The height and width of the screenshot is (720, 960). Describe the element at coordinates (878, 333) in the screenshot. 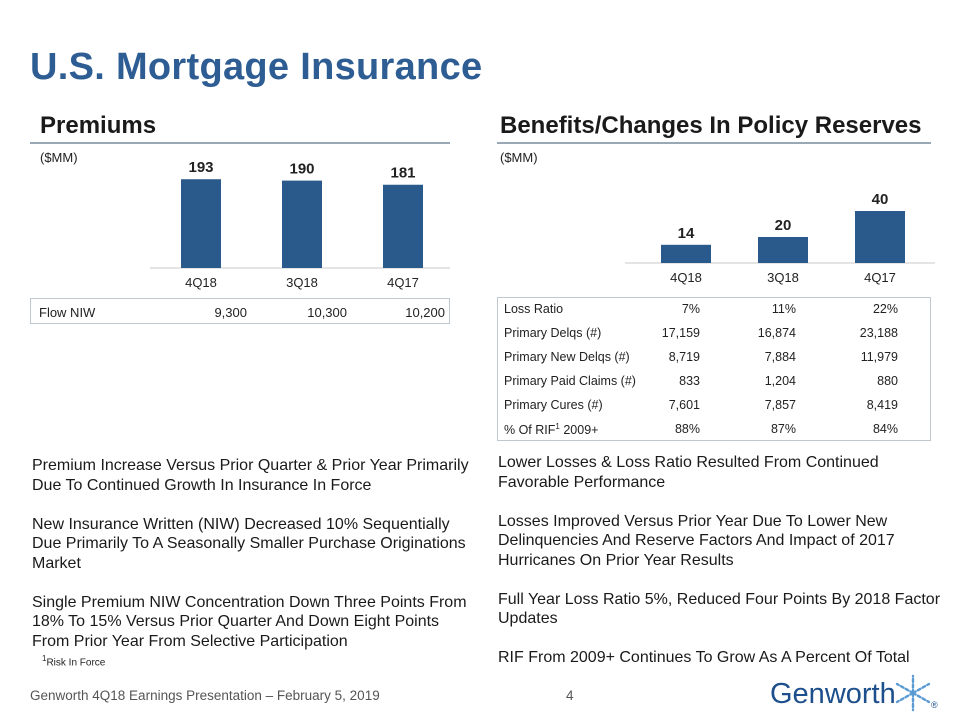

I see `stat-value: 23,188` at that location.